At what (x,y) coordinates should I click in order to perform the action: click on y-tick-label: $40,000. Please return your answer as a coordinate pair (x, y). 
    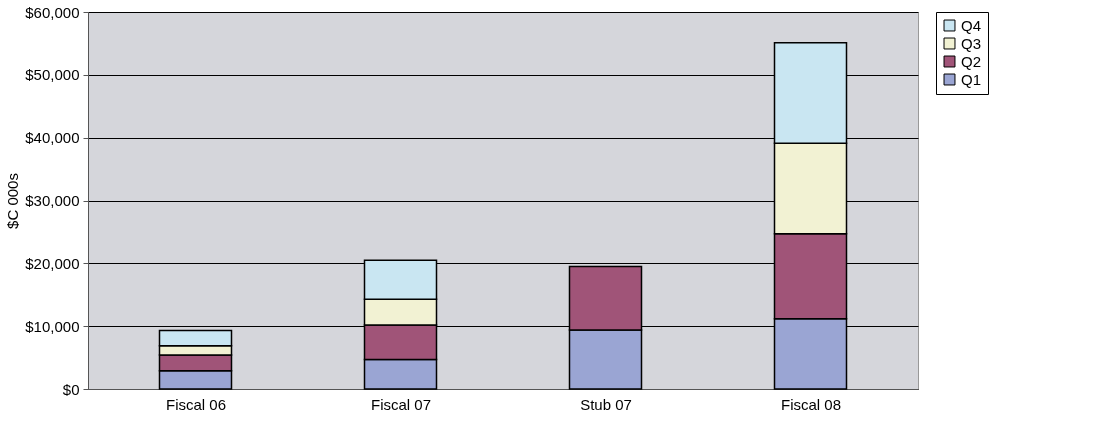
    Looking at the image, I should click on (52, 138).